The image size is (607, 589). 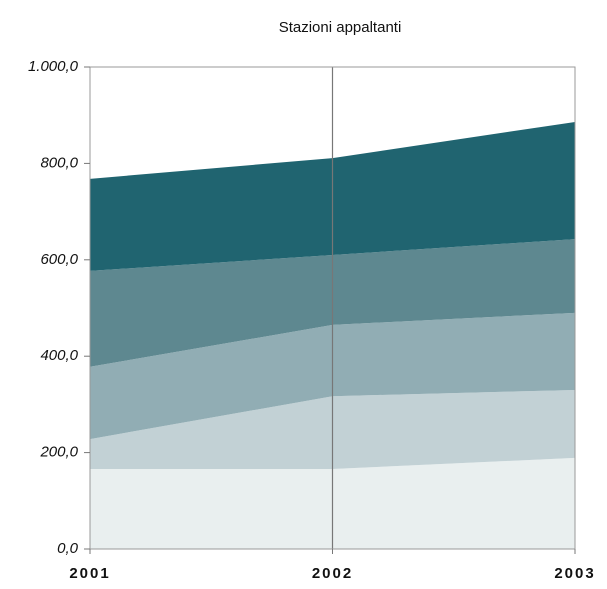 What do you see at coordinates (68, 548) in the screenshot?
I see `y-tick-label: 0,0` at bounding box center [68, 548].